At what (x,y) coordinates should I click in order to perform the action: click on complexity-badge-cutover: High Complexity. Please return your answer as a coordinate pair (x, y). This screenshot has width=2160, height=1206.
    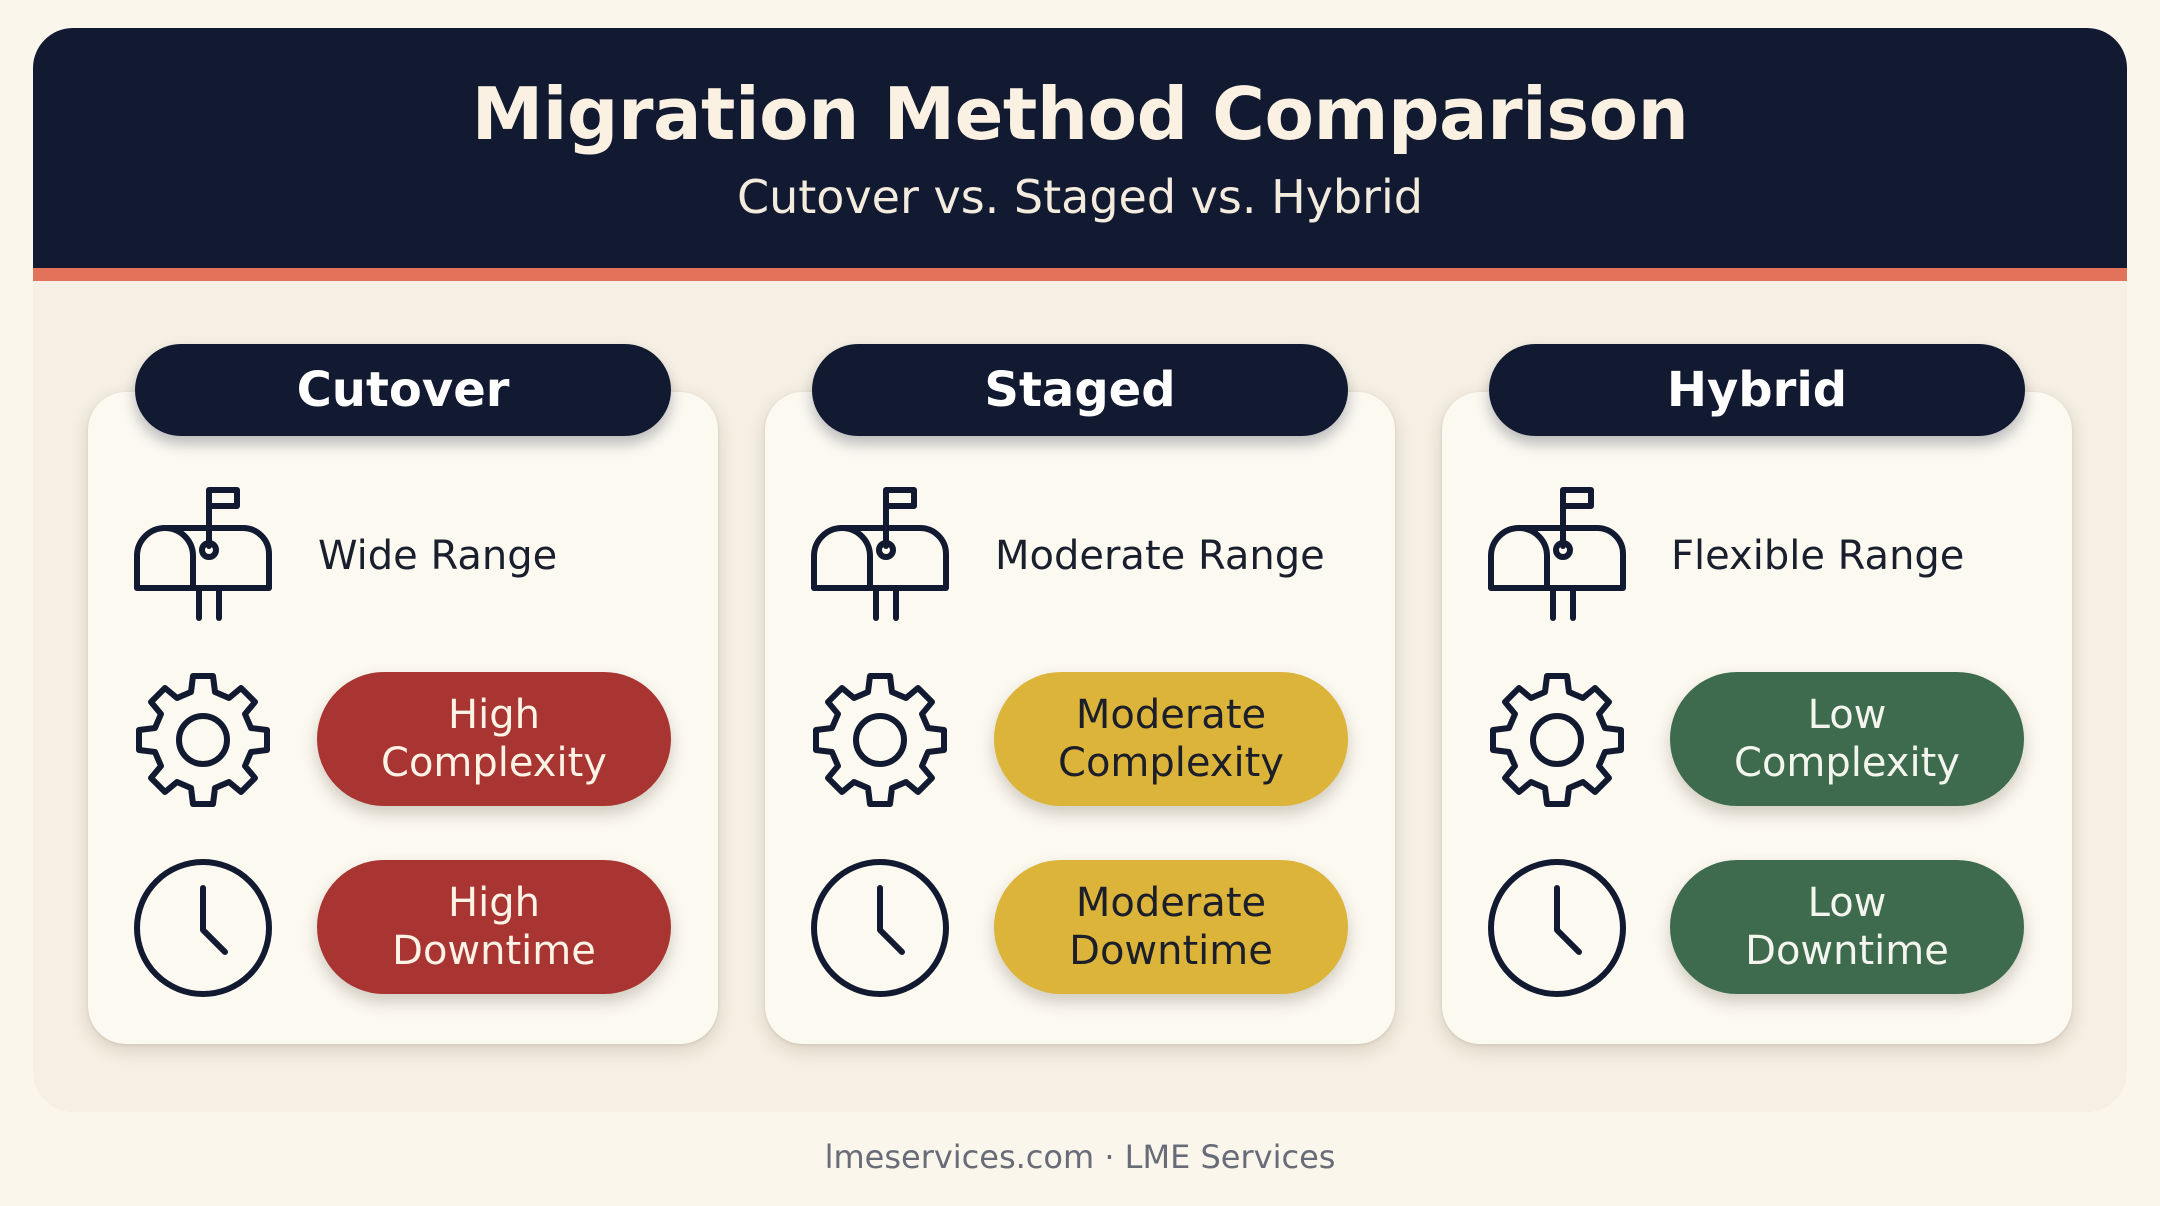
    Looking at the image, I should click on (494, 739).